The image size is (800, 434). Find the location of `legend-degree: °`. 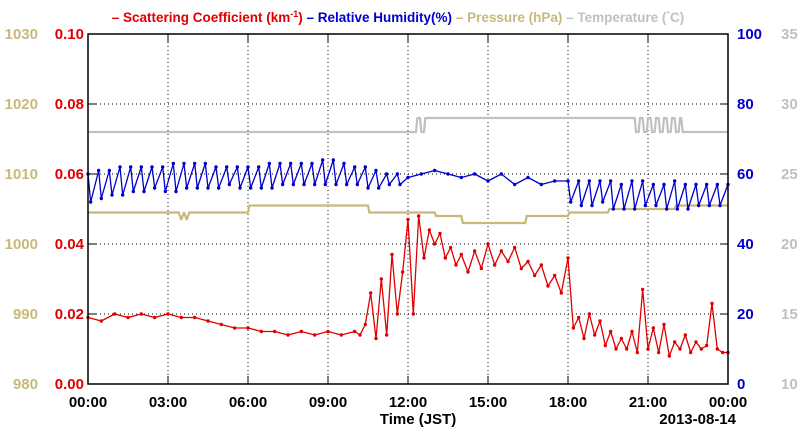

legend-degree: ° is located at coordinates (668, 14).